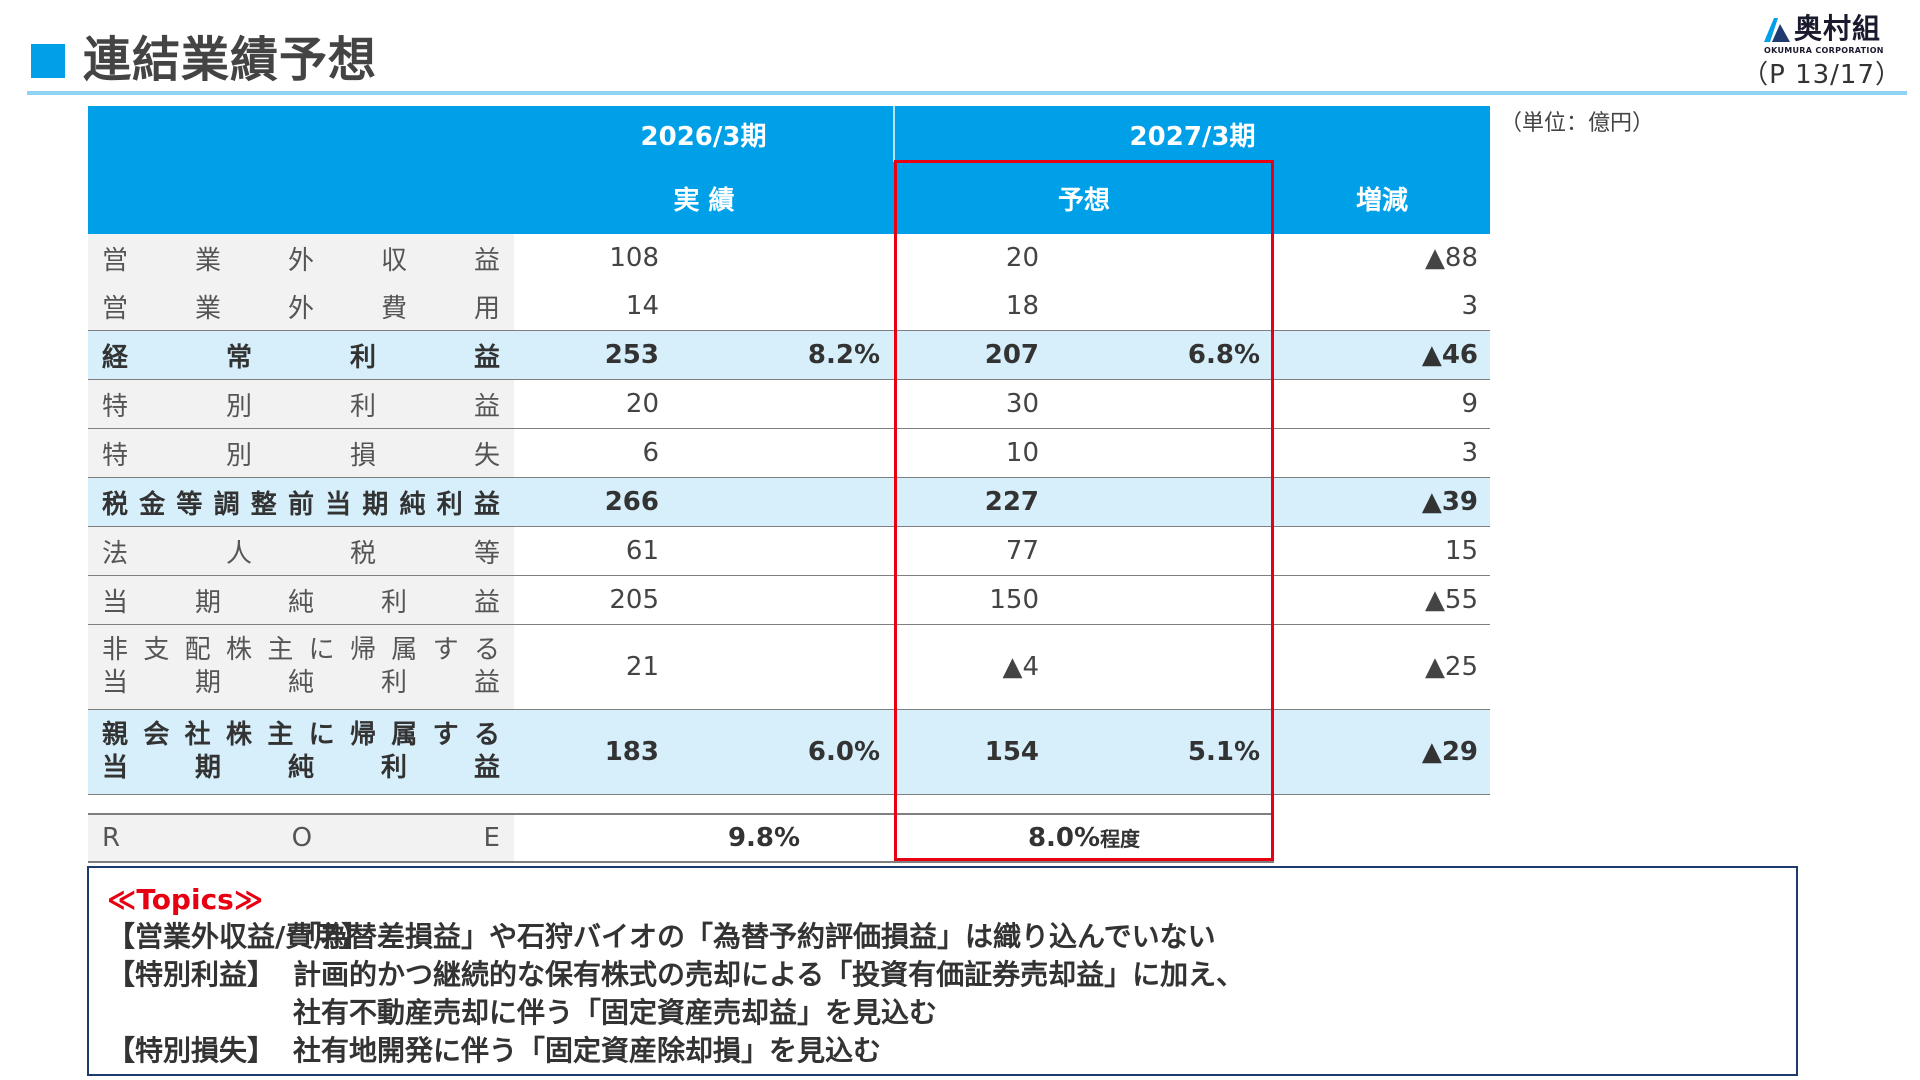 The image size is (1920, 1080). I want to click on header-year-2026: 2026/3期, so click(705, 134).